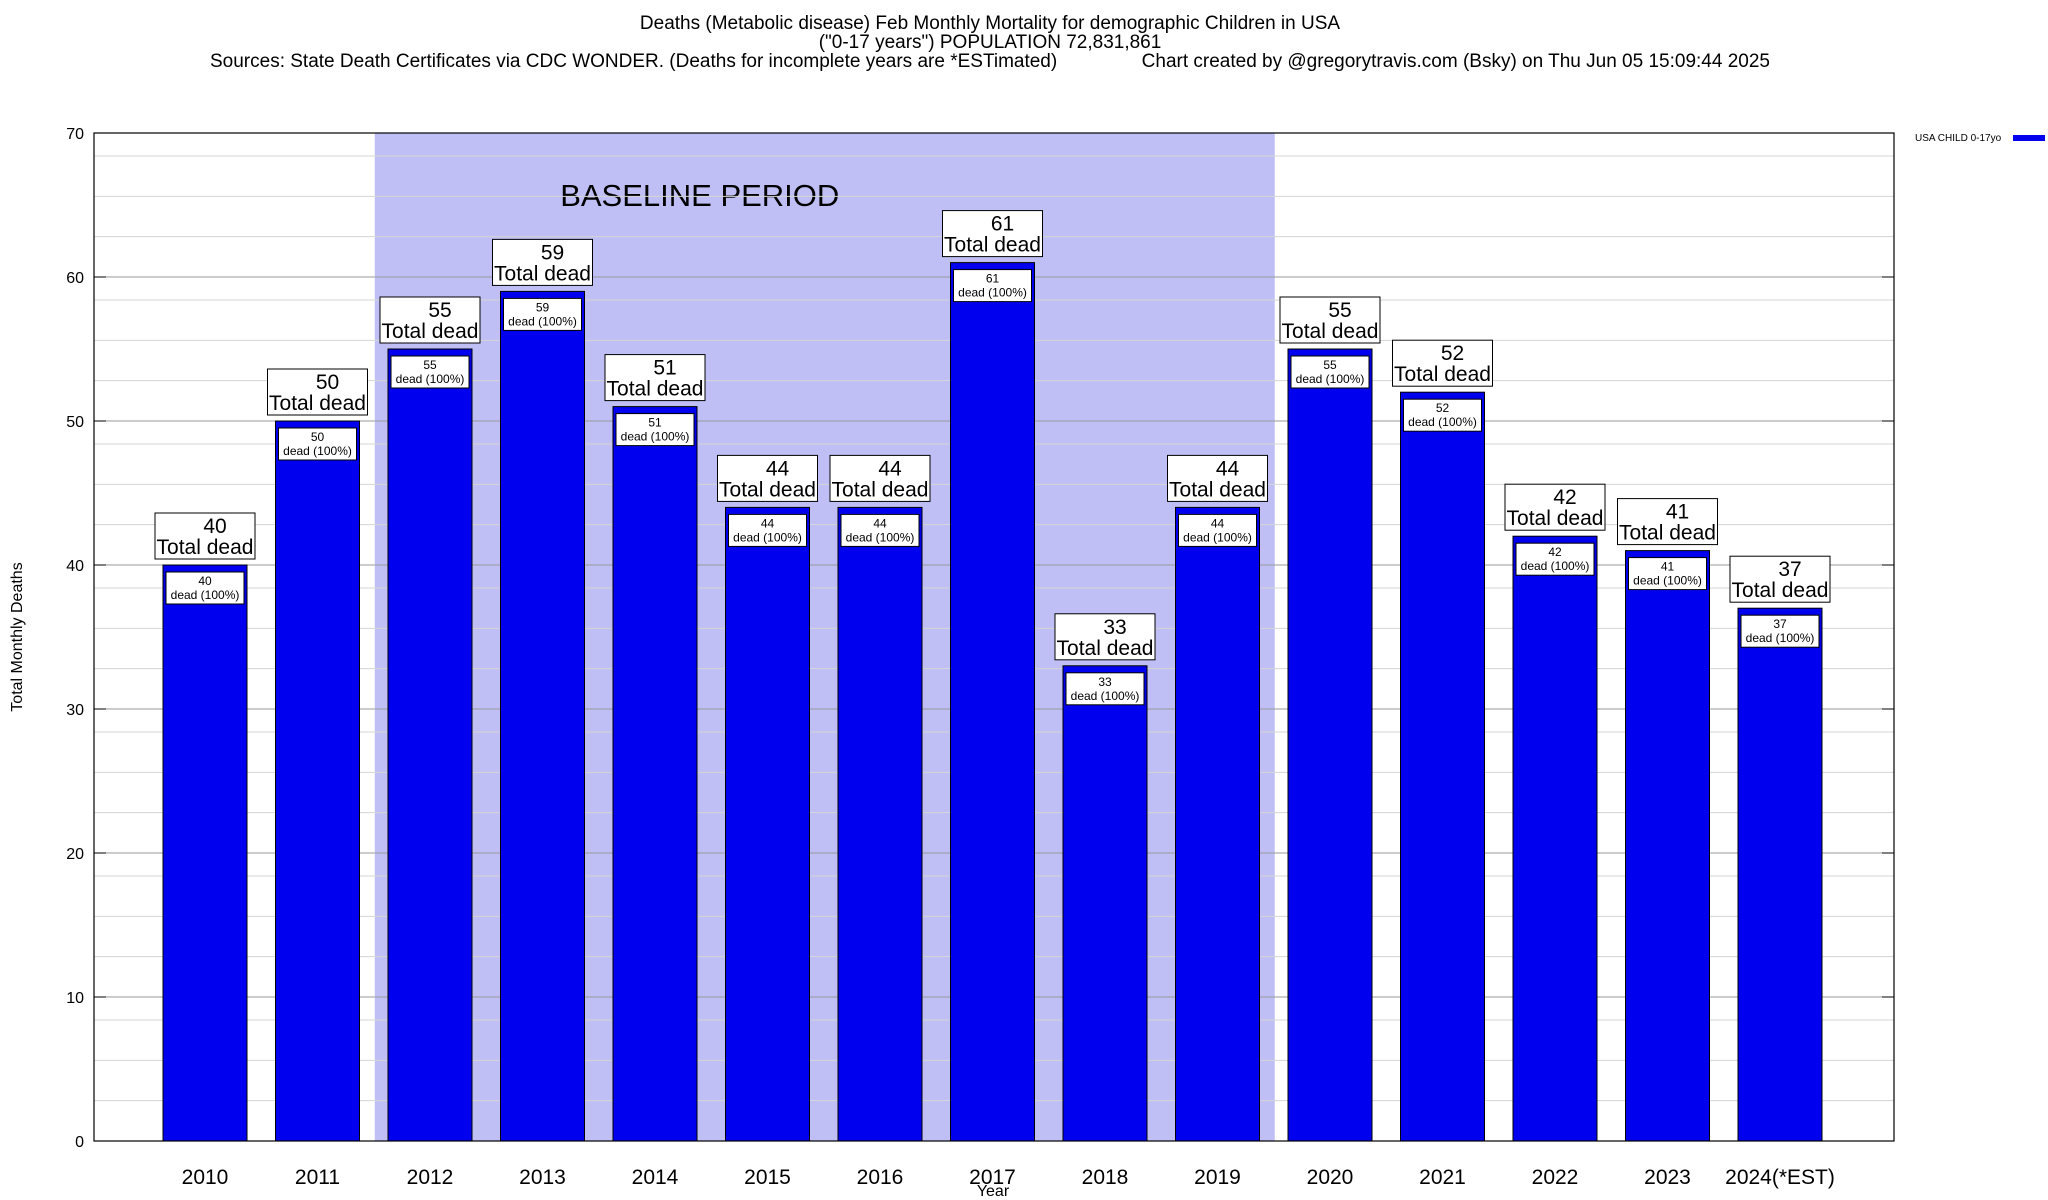 The height and width of the screenshot is (1200, 2048). What do you see at coordinates (1002, 224) in the screenshot?
I see `total-value-label: 61` at bounding box center [1002, 224].